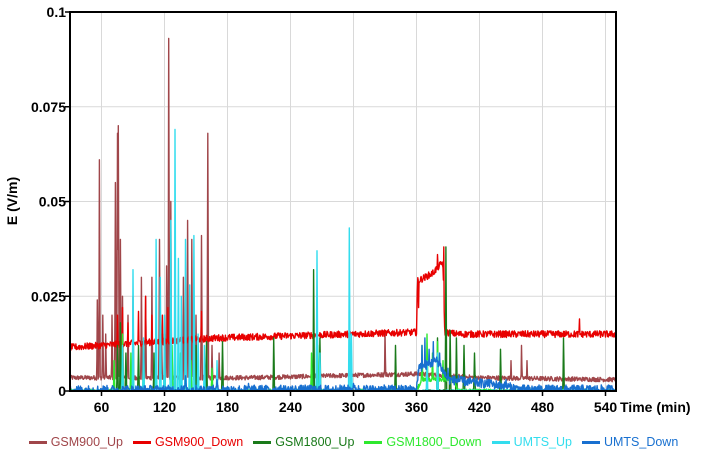 The height and width of the screenshot is (457, 707). I want to click on legend-label: GSM900_Up, so click(86, 442).